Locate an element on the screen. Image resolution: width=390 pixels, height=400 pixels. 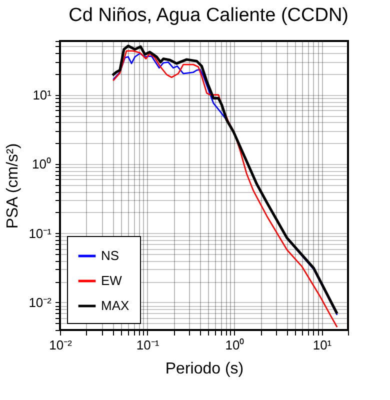
y-tick-label: 10⁻¹ is located at coordinates (40, 233).